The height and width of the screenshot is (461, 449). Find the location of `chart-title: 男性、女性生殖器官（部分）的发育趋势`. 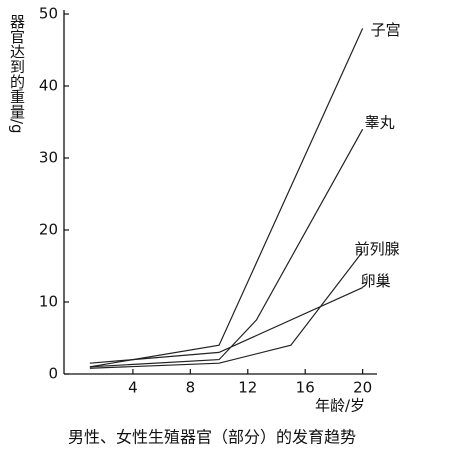

chart-title: 男性、女性生殖器官（部分）的发育趋势 is located at coordinates (212, 437).